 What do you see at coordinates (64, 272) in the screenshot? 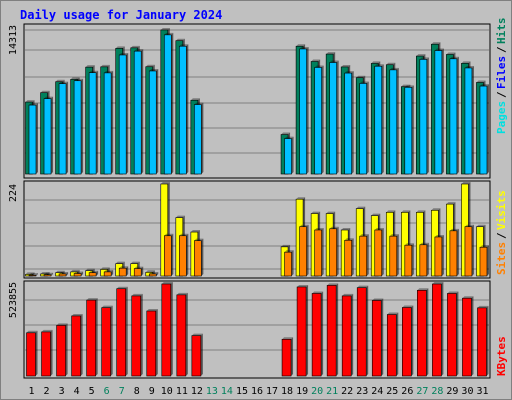
I see `bar-sites-day-3-top` at bounding box center [64, 272].